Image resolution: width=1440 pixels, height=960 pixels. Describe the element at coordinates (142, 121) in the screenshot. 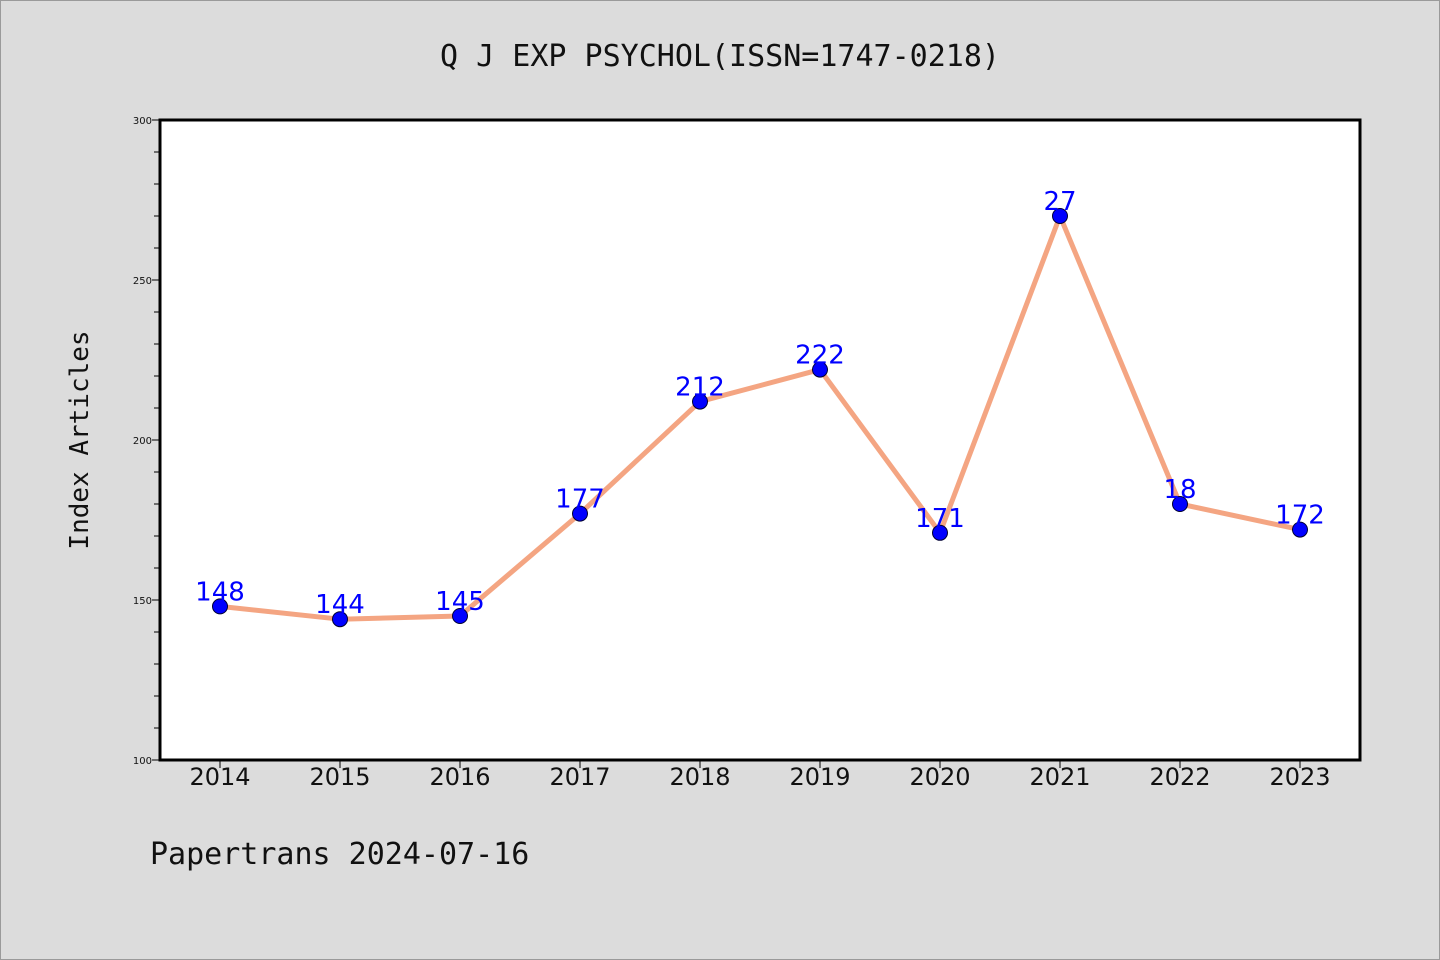

I see `y-tick-label: 300` at that location.